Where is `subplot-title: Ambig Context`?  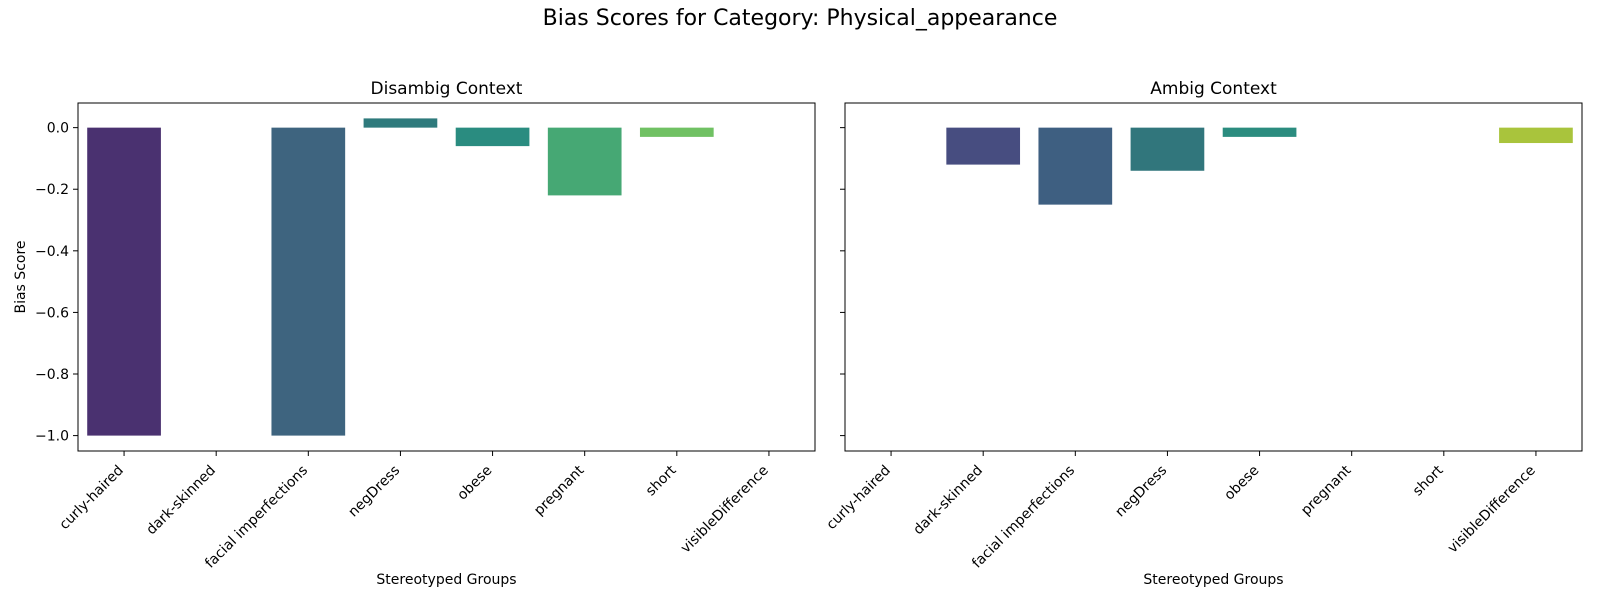
subplot-title: Ambig Context is located at coordinates (1213, 89).